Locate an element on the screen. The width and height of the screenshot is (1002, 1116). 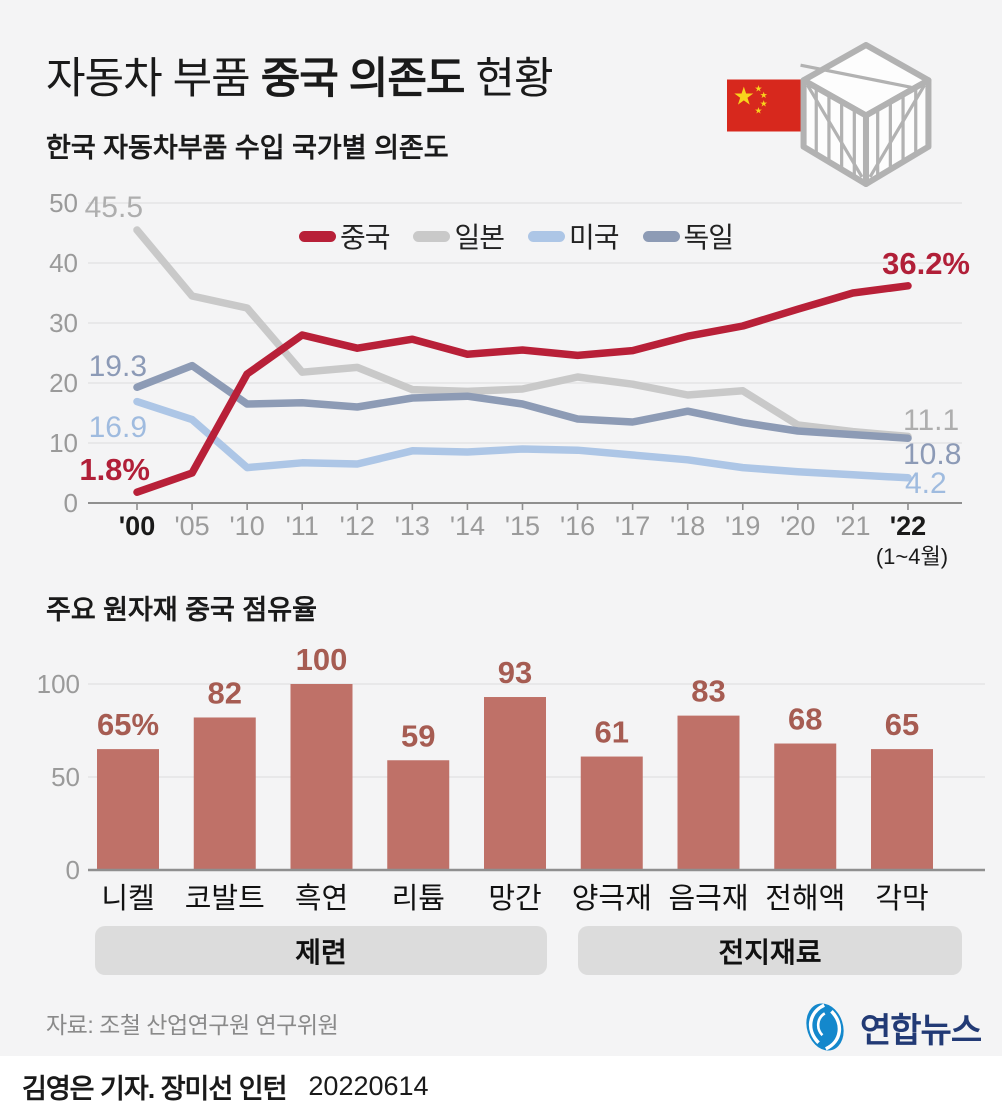
bar-ytick-50: 50 is located at coordinates (65, 777).